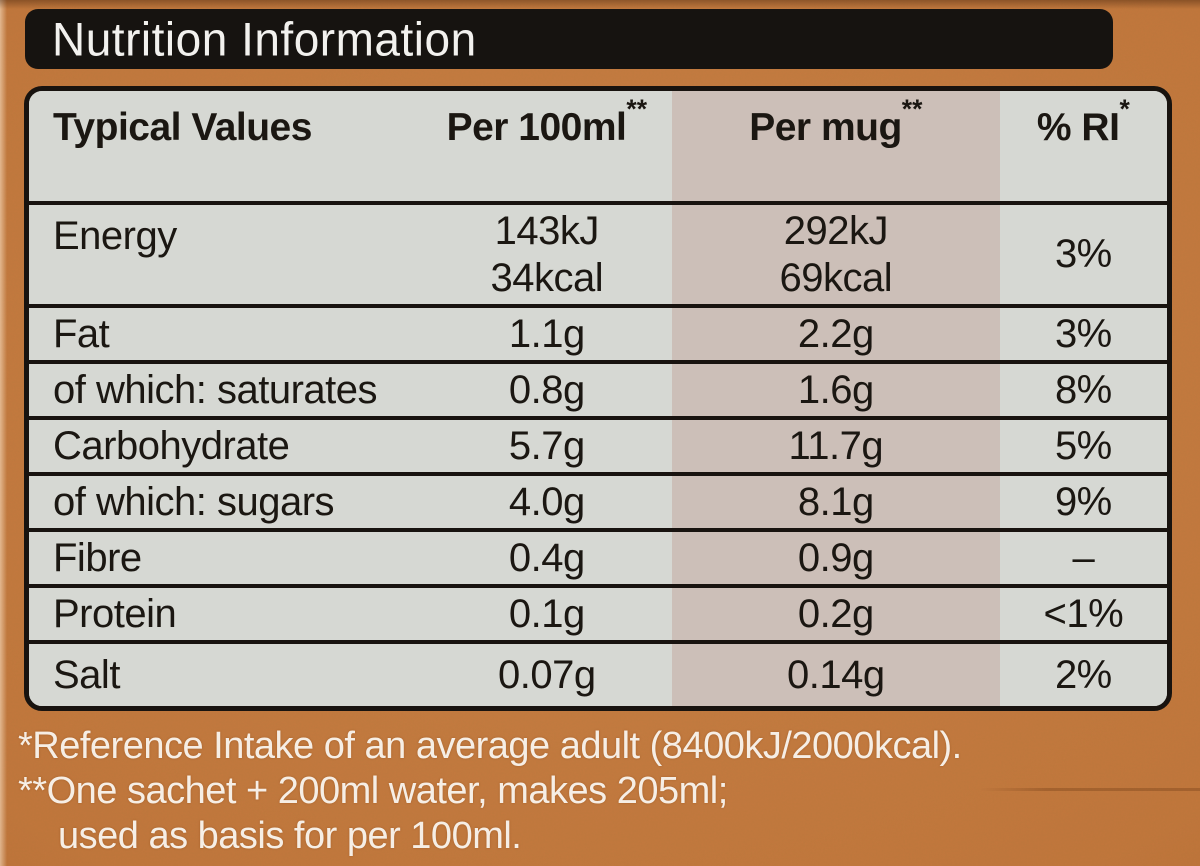  What do you see at coordinates (546, 334) in the screenshot?
I see `row-per-100ml: 1.1g` at bounding box center [546, 334].